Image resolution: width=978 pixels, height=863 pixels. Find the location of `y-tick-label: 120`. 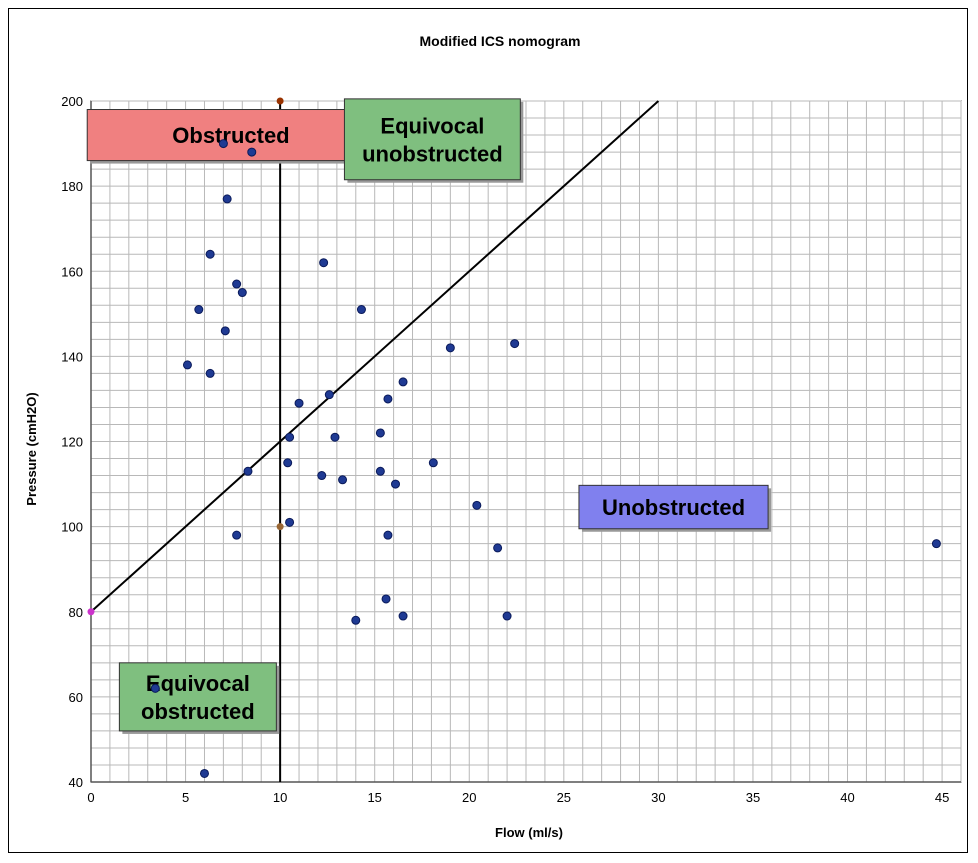

y-tick-label: 120 is located at coordinates (72, 442).